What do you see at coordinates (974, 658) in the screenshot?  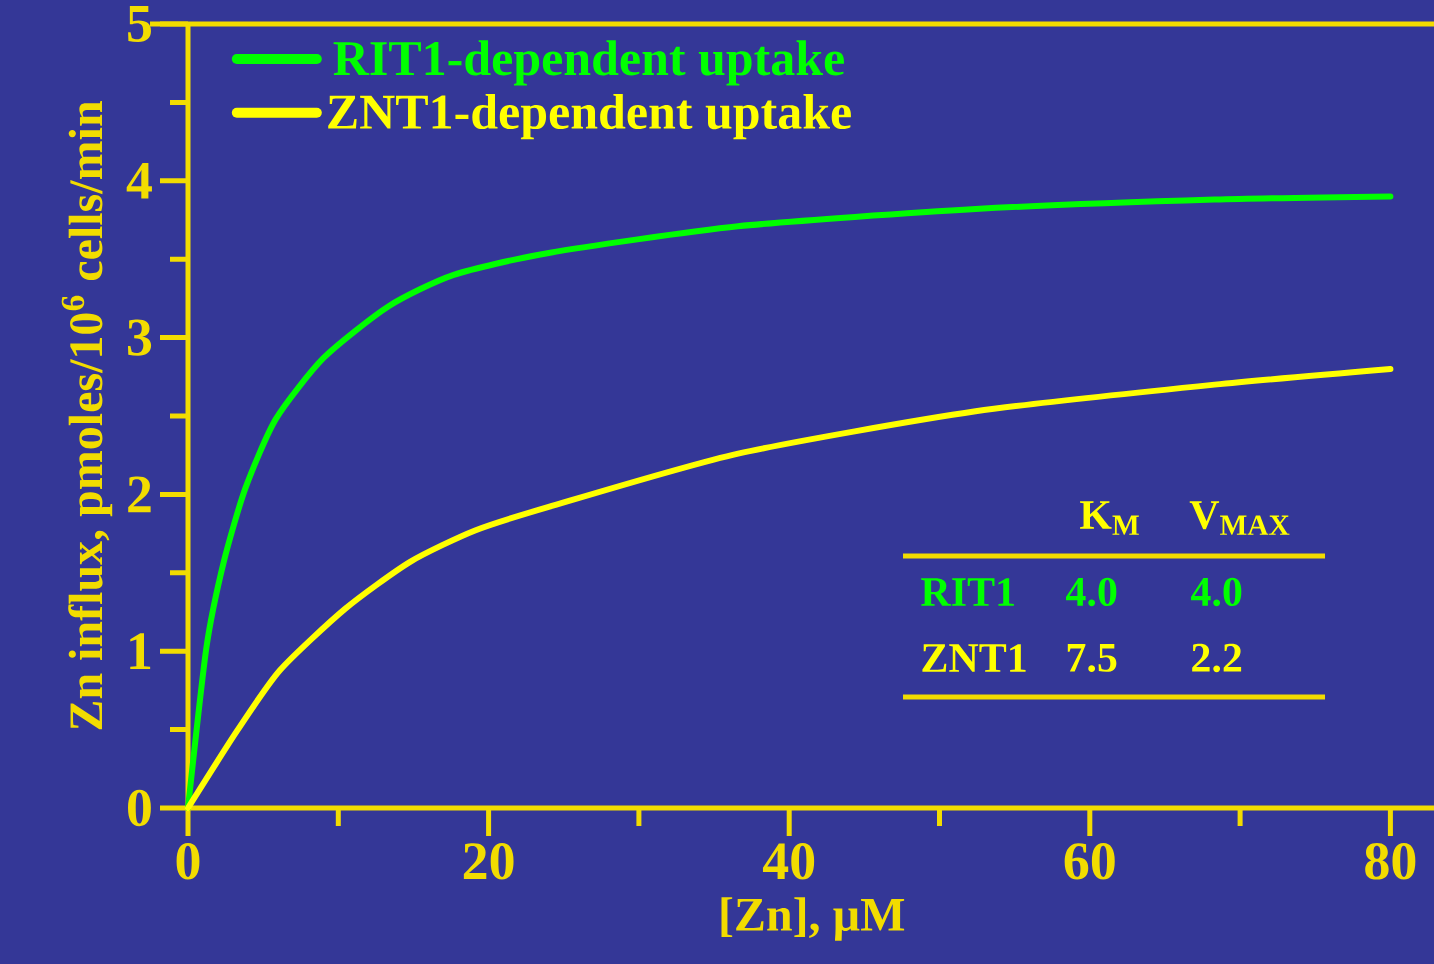 I see `annotation: ZNT1` at bounding box center [974, 658].